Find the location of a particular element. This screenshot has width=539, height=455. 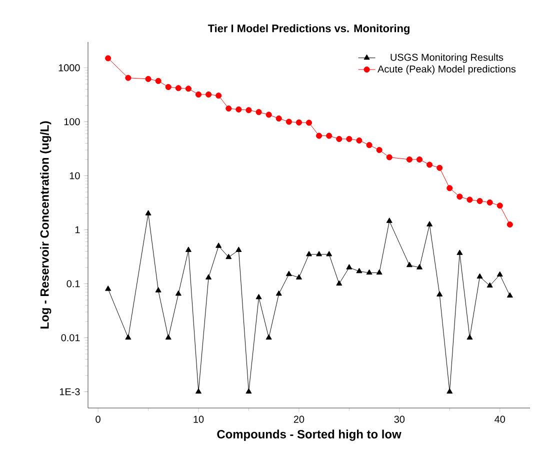

x-axis-title: Compounds - Sorted high to low is located at coordinates (309, 435).